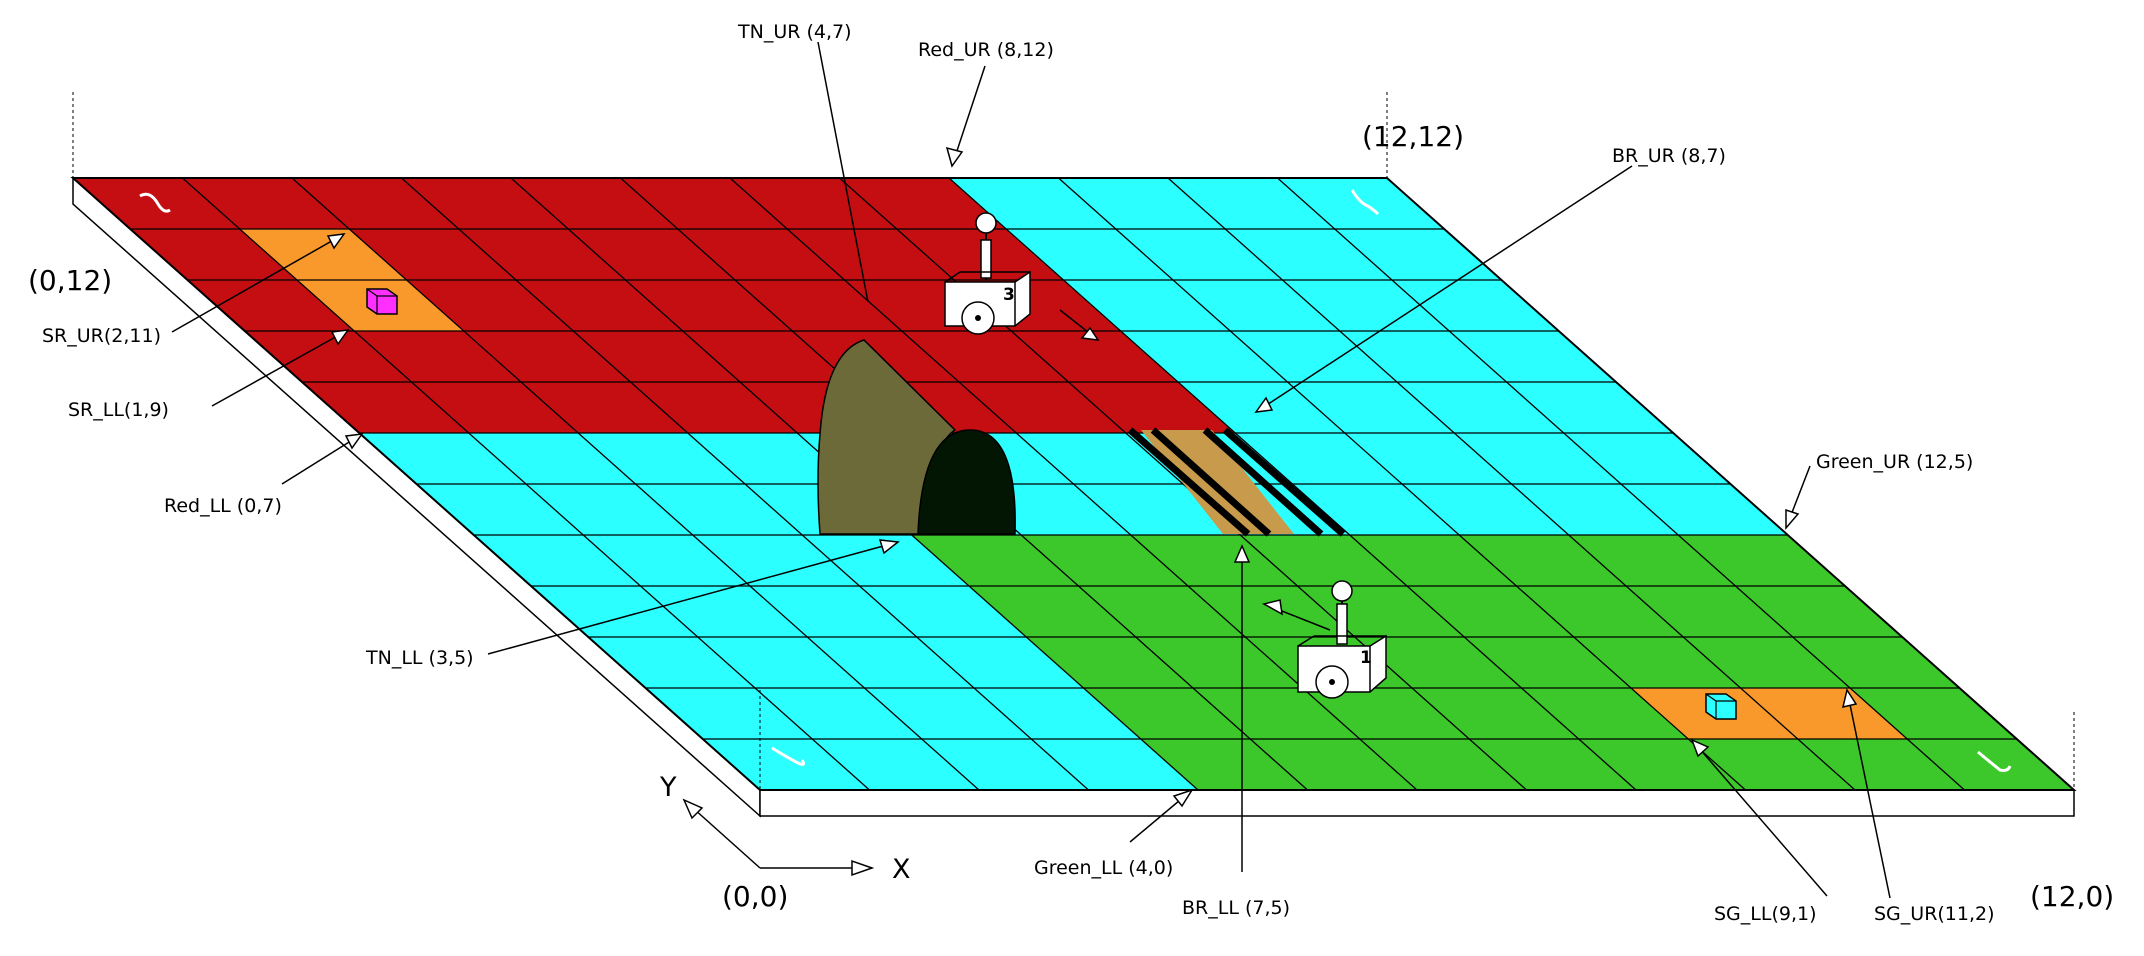 The width and height of the screenshot is (2144, 956). What do you see at coordinates (794, 32) in the screenshot?
I see `label-tn-ur: TN_UR (4,7)` at bounding box center [794, 32].